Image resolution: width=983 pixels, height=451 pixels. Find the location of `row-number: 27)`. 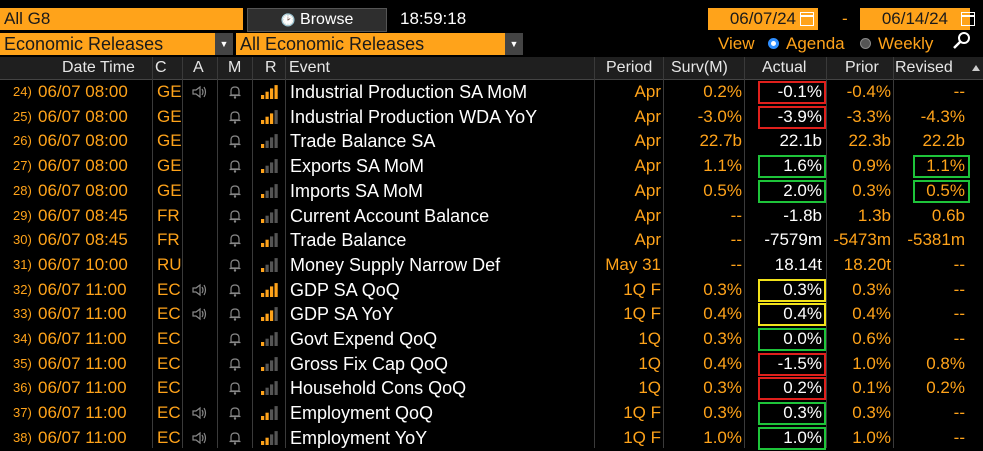

row-number: 27) is located at coordinates (22, 166).